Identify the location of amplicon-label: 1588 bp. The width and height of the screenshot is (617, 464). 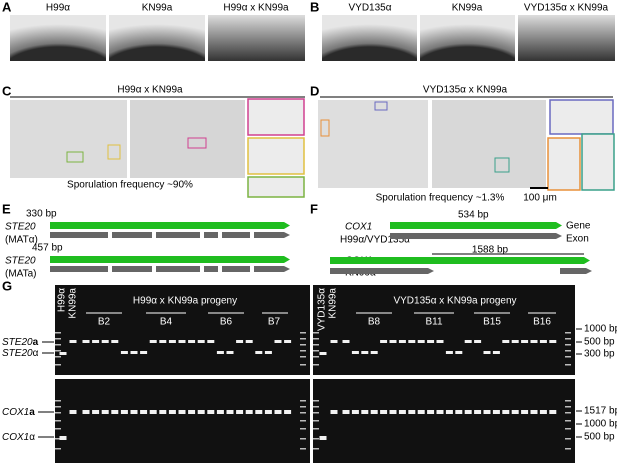
(490, 250).